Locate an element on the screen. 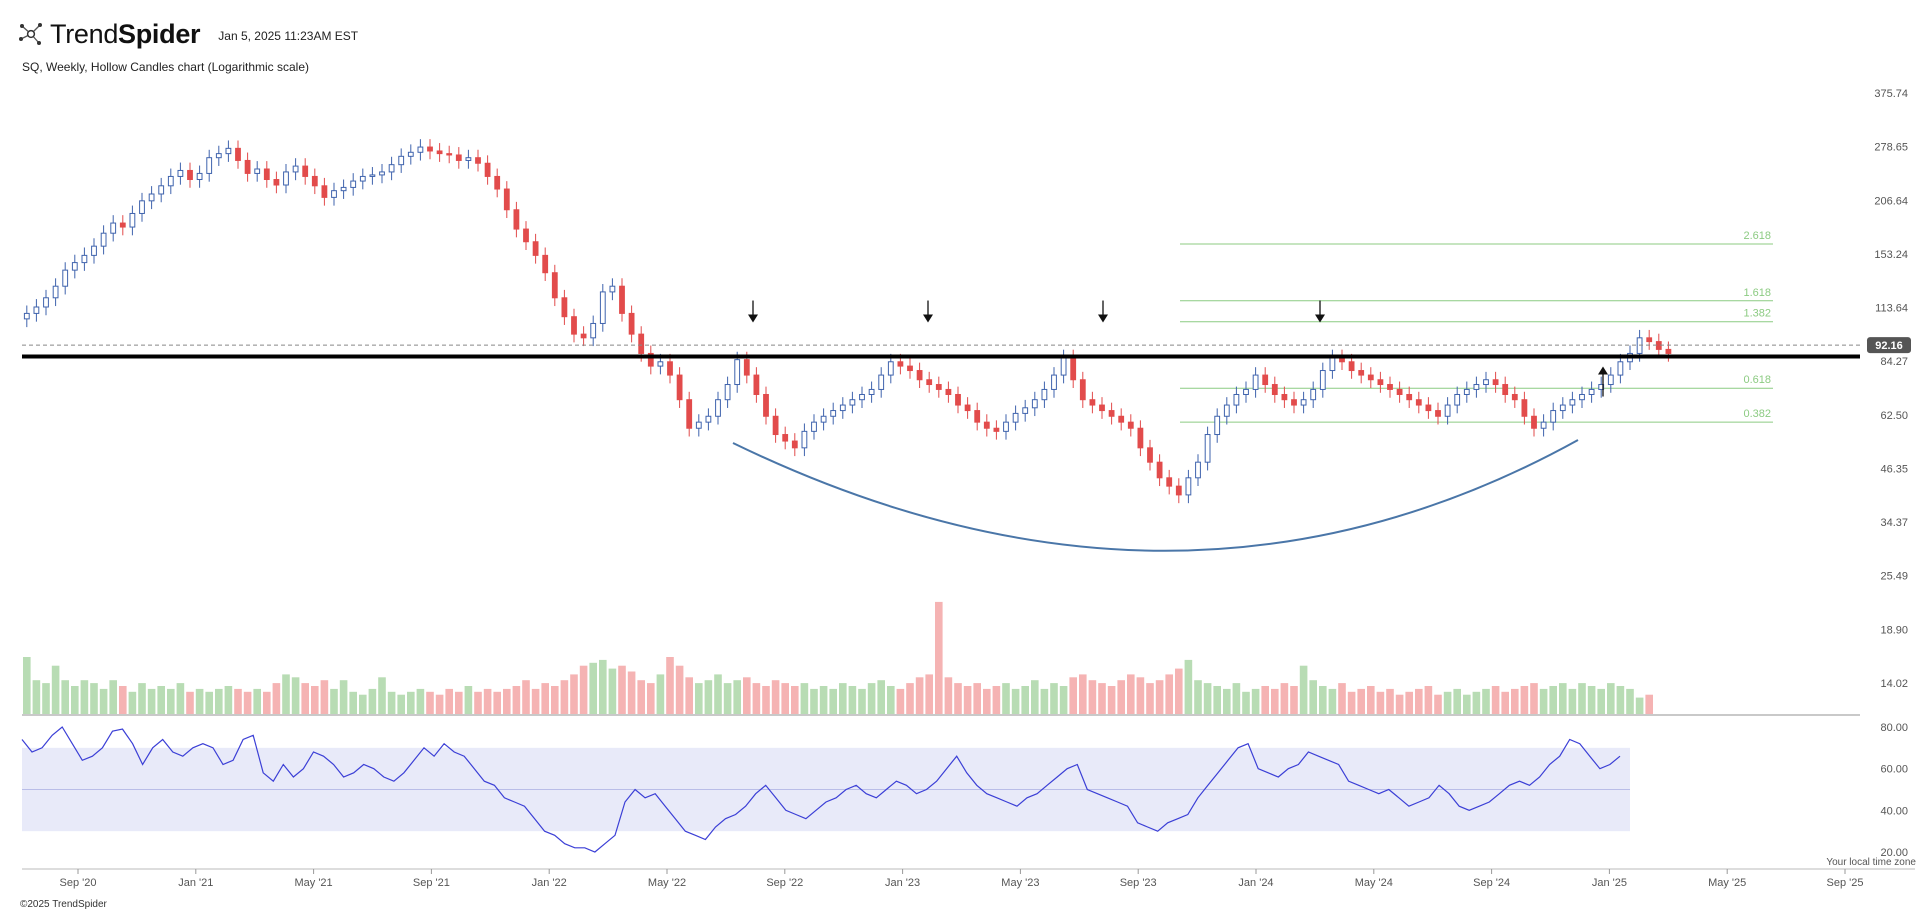 The image size is (1930, 915). price-tick-label: 14.02 is located at coordinates (1894, 684).